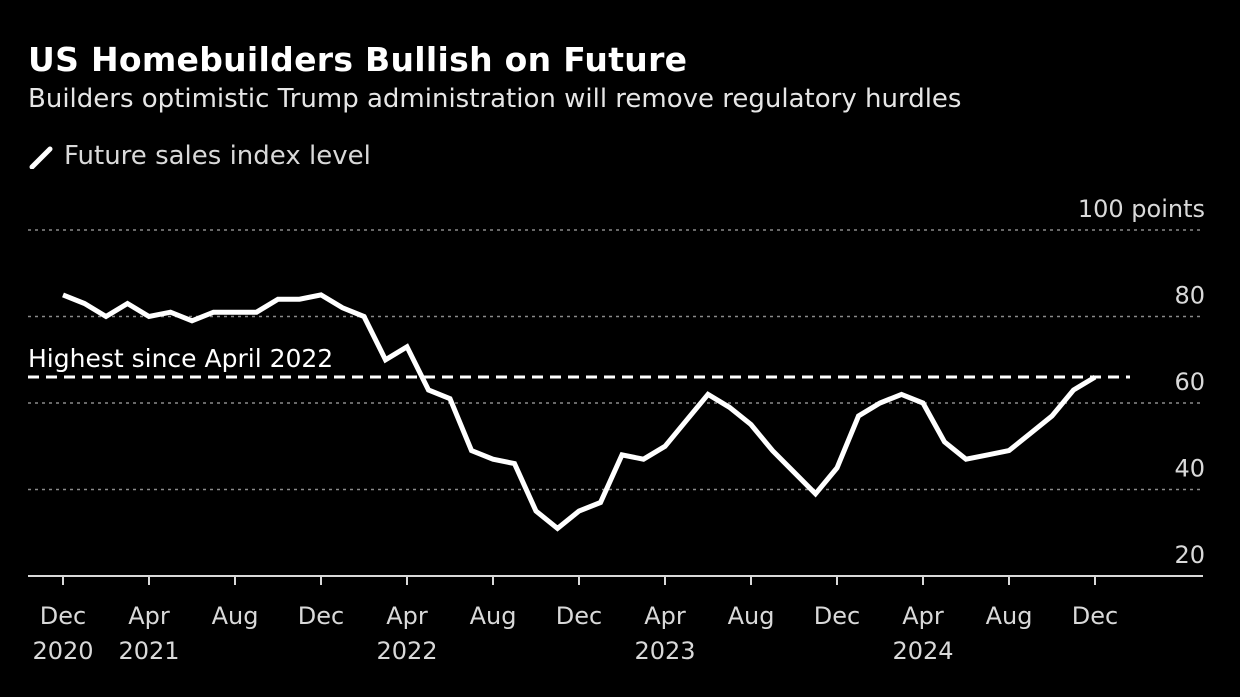 The image size is (1240, 697). Describe the element at coordinates (1189, 555) in the screenshot. I see `y-tick-label: 20` at that location.